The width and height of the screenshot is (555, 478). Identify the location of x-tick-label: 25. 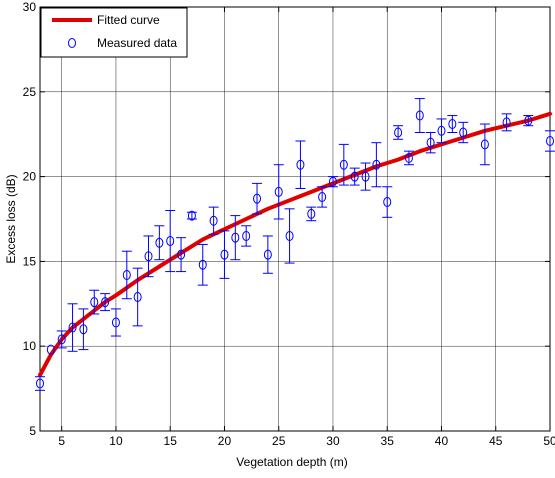
(279, 441).